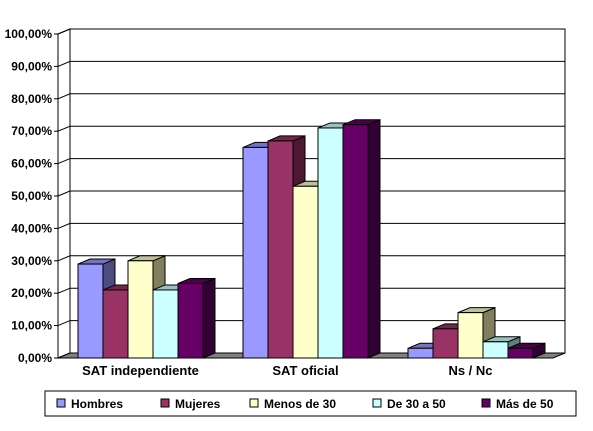 The image size is (593, 431). Describe the element at coordinates (305, 370) in the screenshot. I see `x-category-label: SAT oficial` at that location.